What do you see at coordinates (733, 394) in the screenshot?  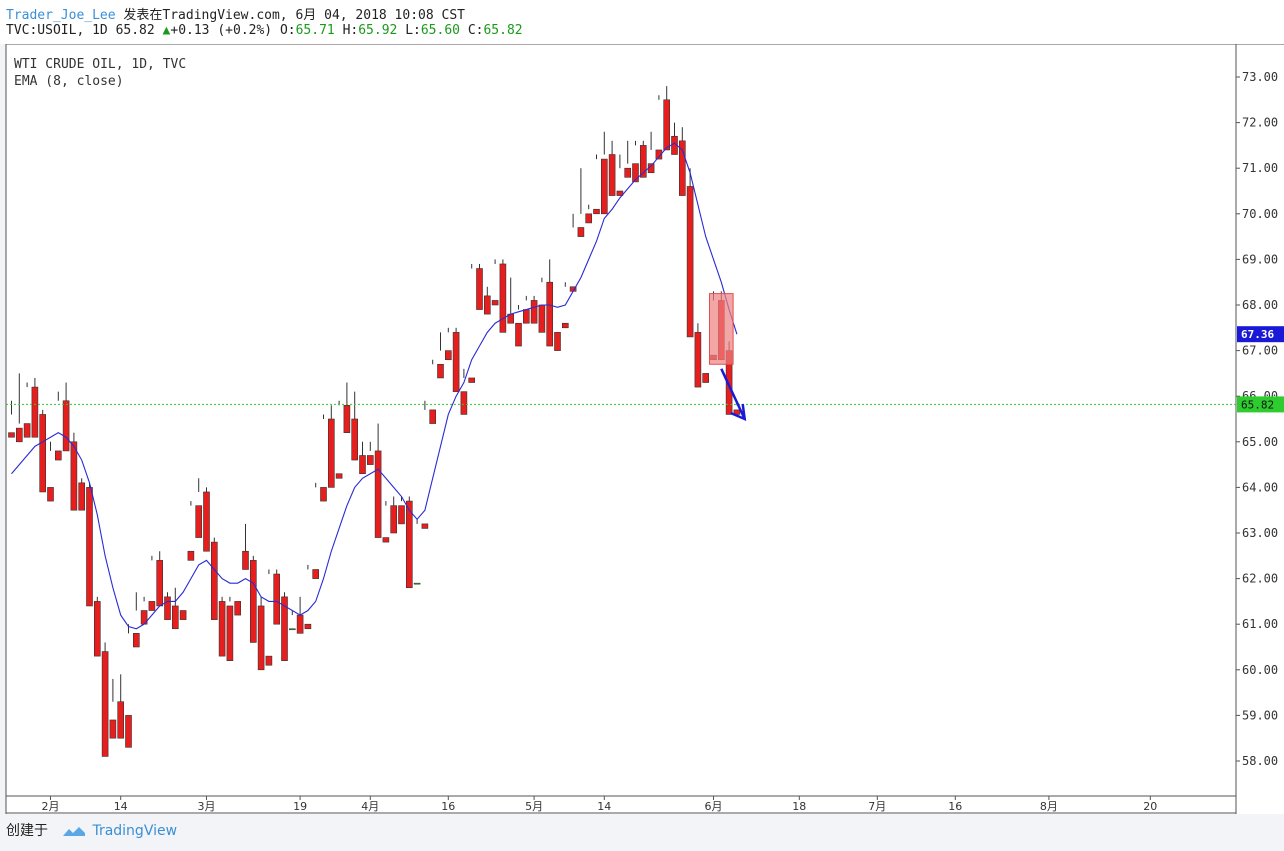 I see `arrow-shaft` at bounding box center [733, 394].